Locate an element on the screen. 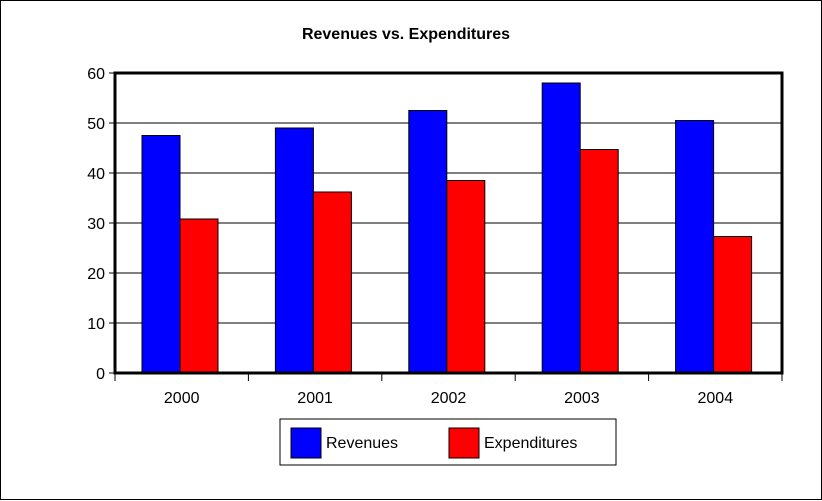  y-tick-label: 0 is located at coordinates (100, 374).